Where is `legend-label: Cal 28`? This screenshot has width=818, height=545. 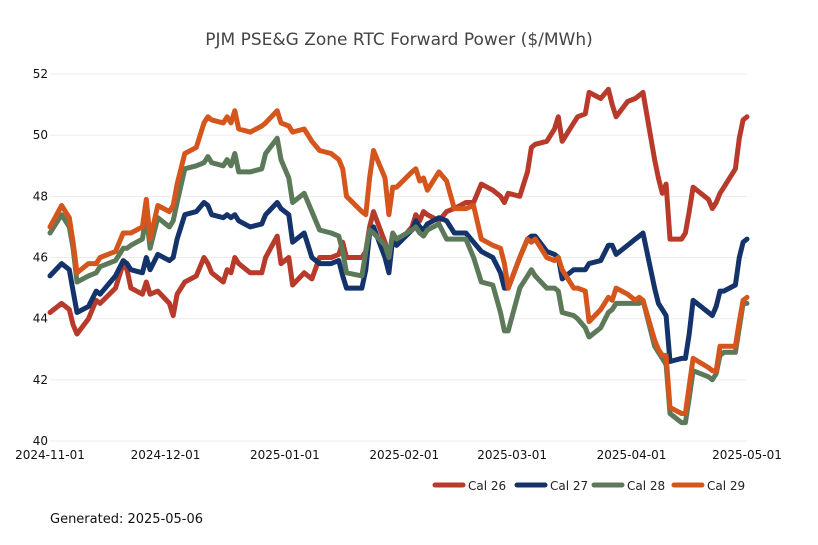 legend-label: Cal 28 is located at coordinates (646, 486).